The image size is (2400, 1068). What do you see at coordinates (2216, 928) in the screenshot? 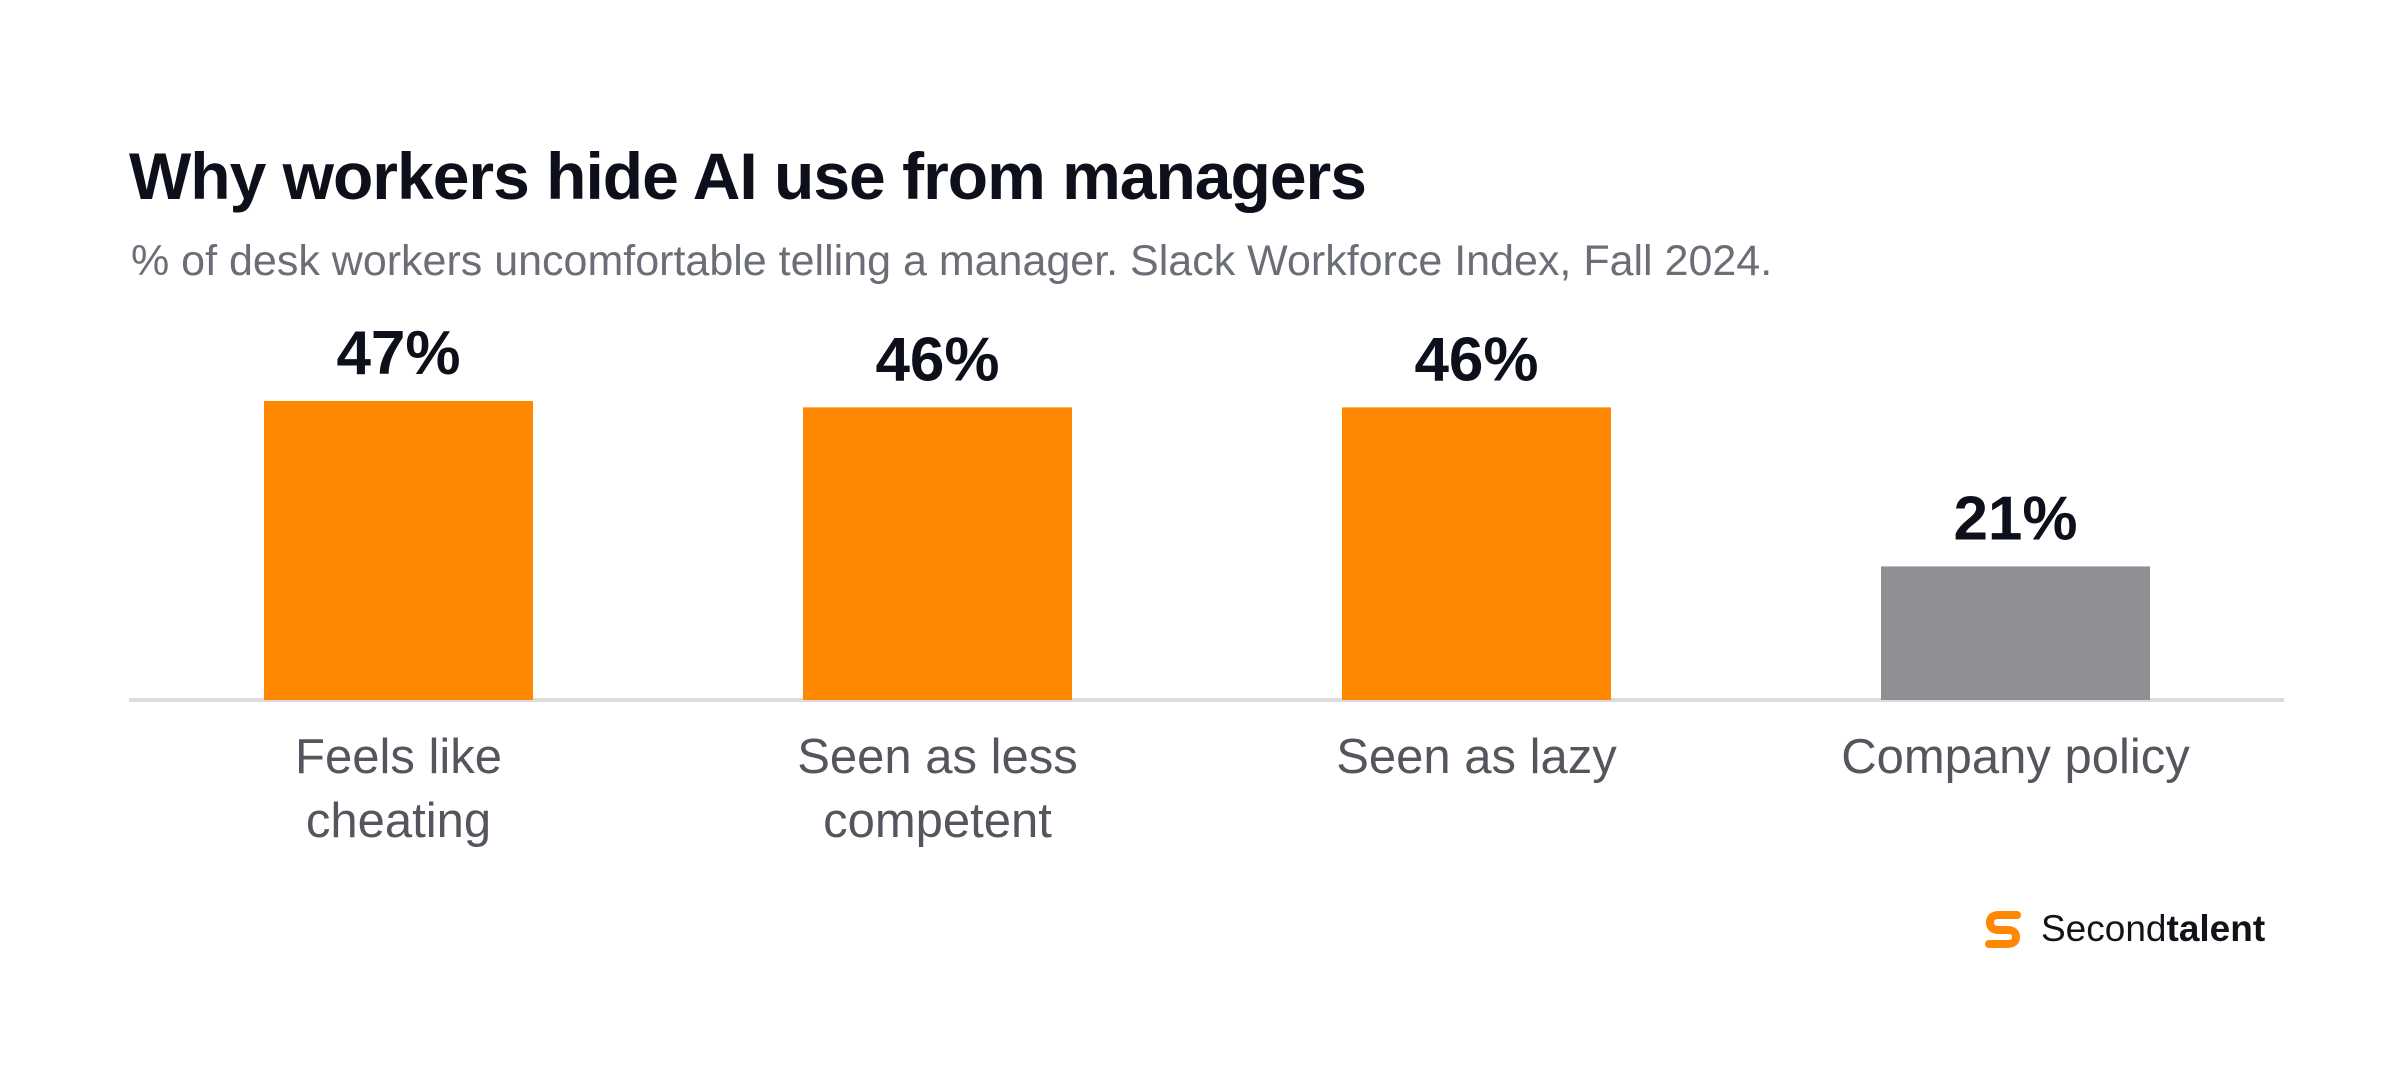
I see `brand-name-bold: talent` at bounding box center [2216, 928].